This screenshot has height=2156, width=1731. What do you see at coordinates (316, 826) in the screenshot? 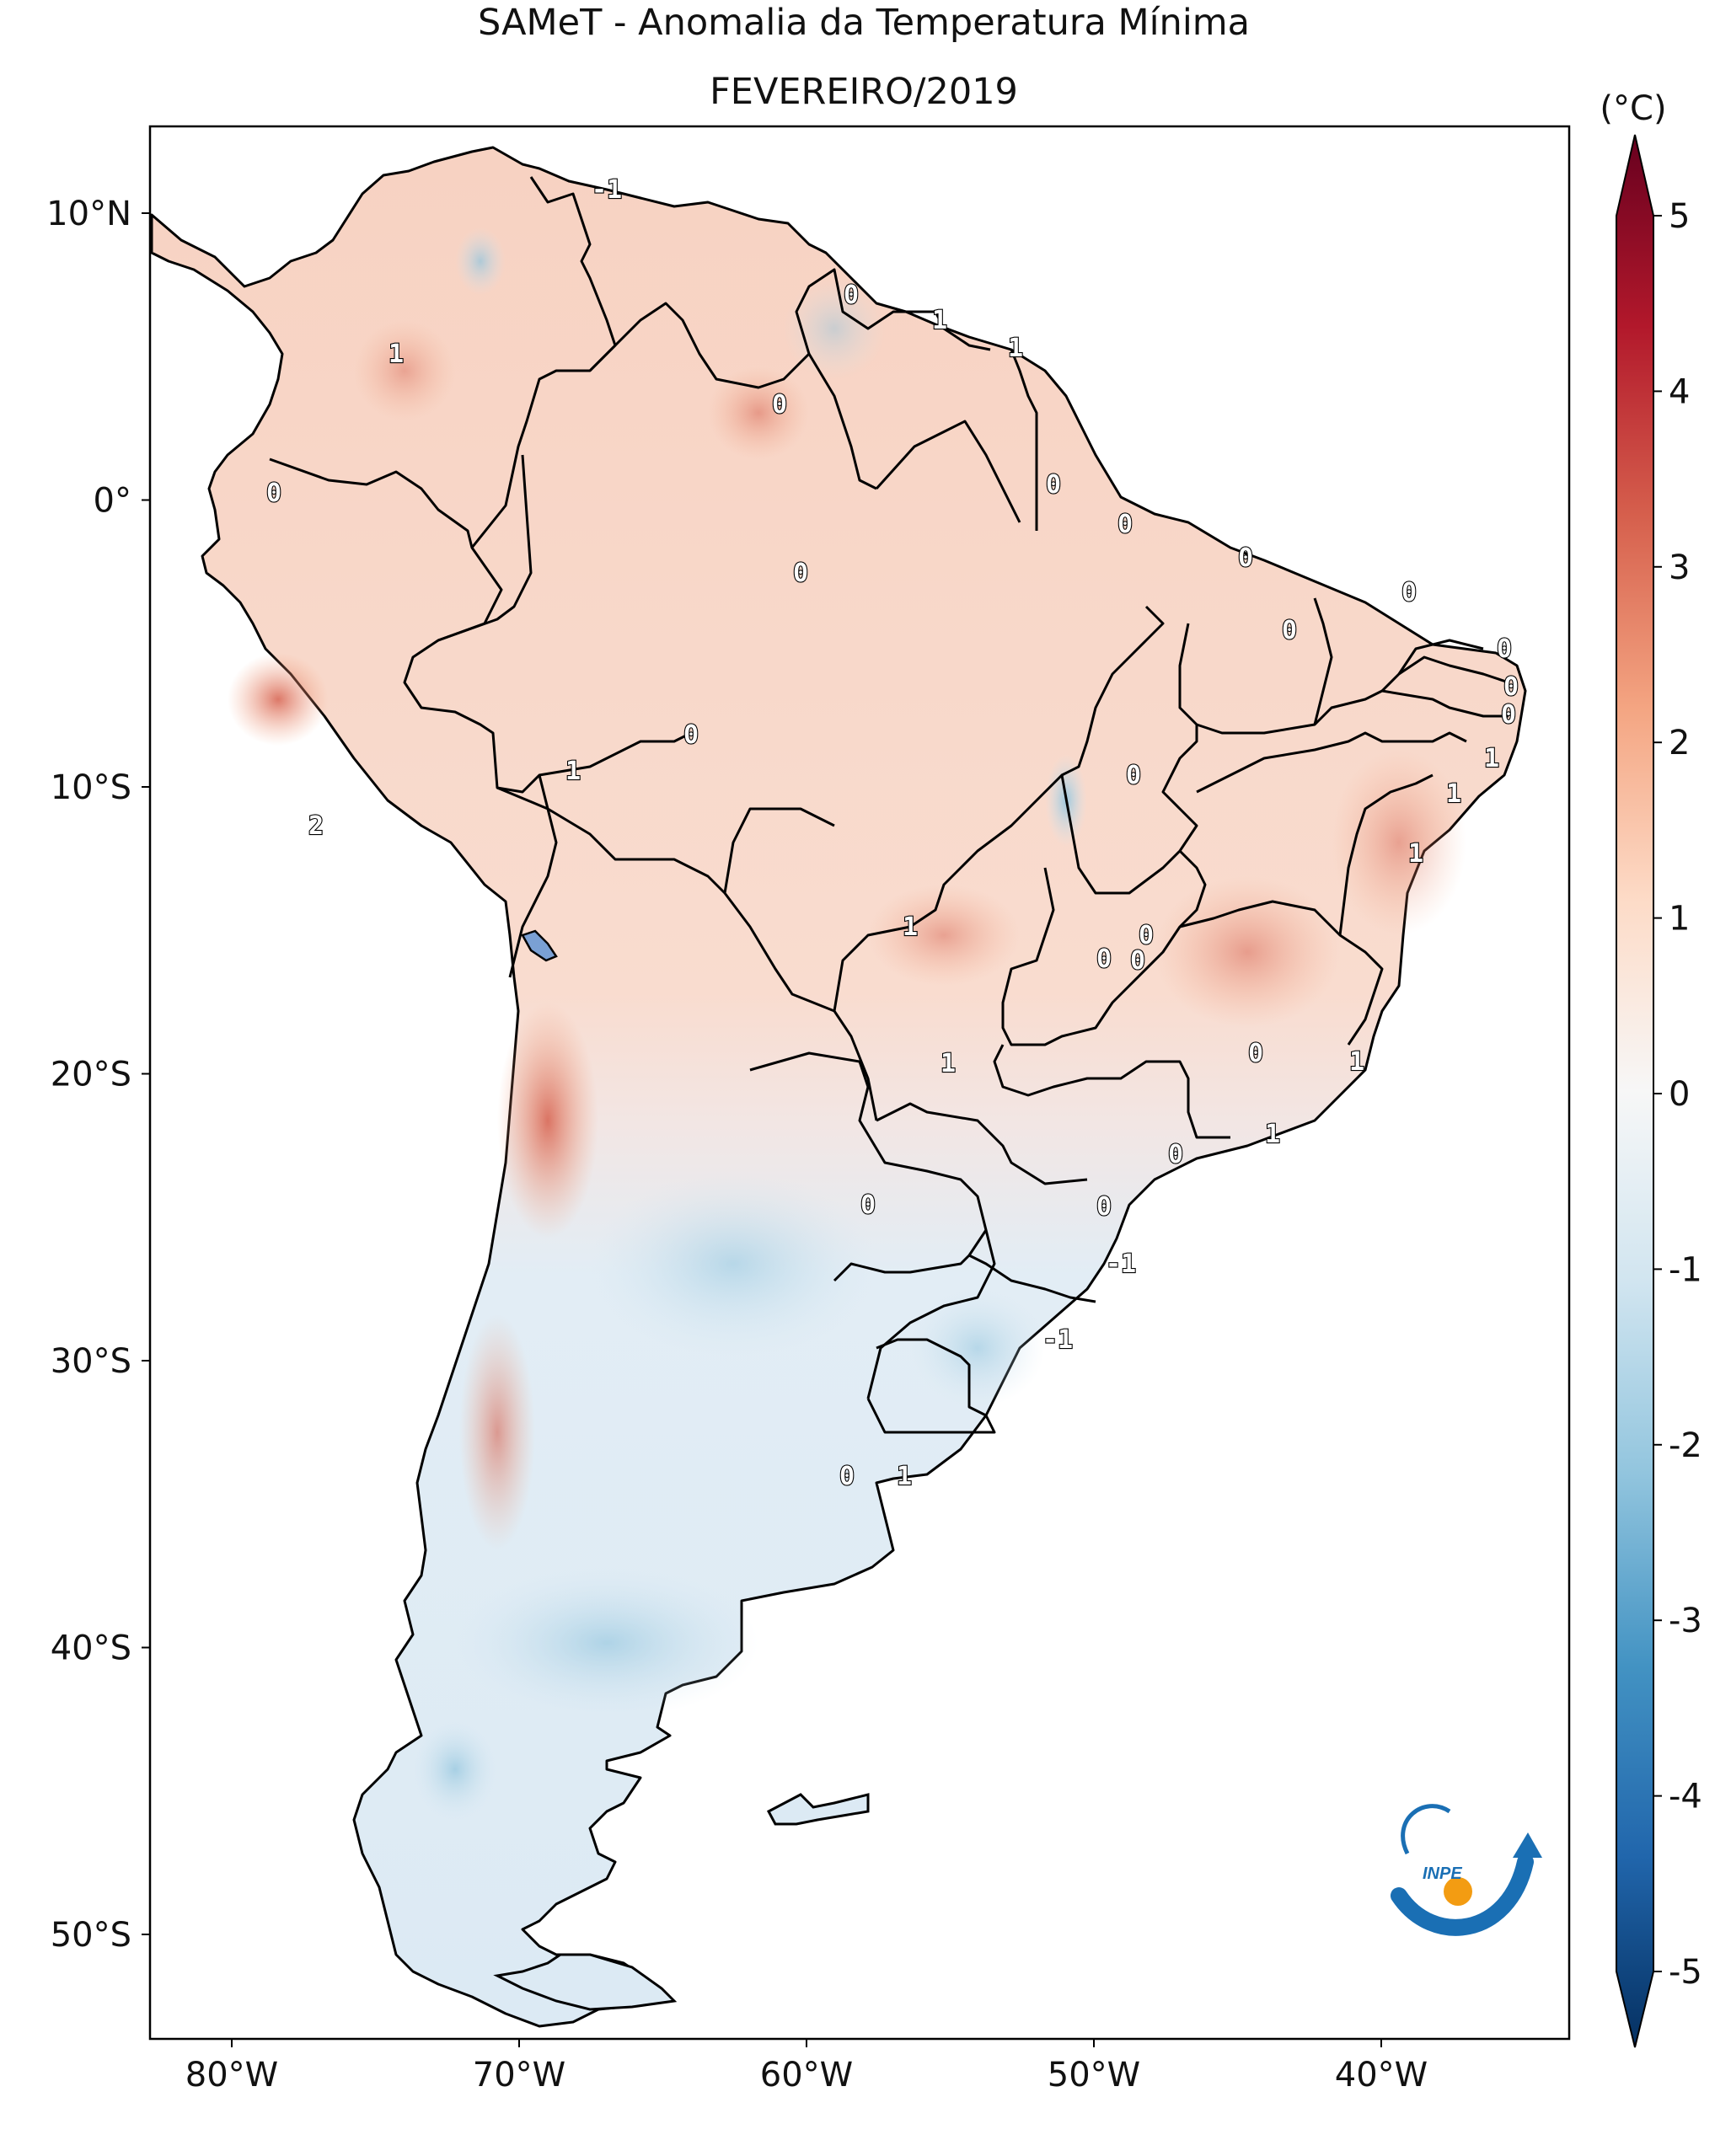
I see `contour-label: 2` at bounding box center [316, 826].